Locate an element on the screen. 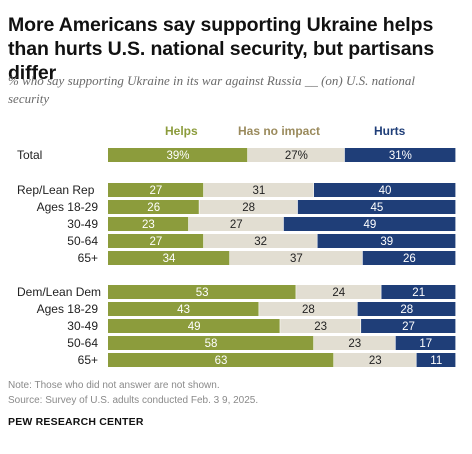 This screenshot has width=472, height=454. data-label-no-impact: 27% is located at coordinates (296, 156).